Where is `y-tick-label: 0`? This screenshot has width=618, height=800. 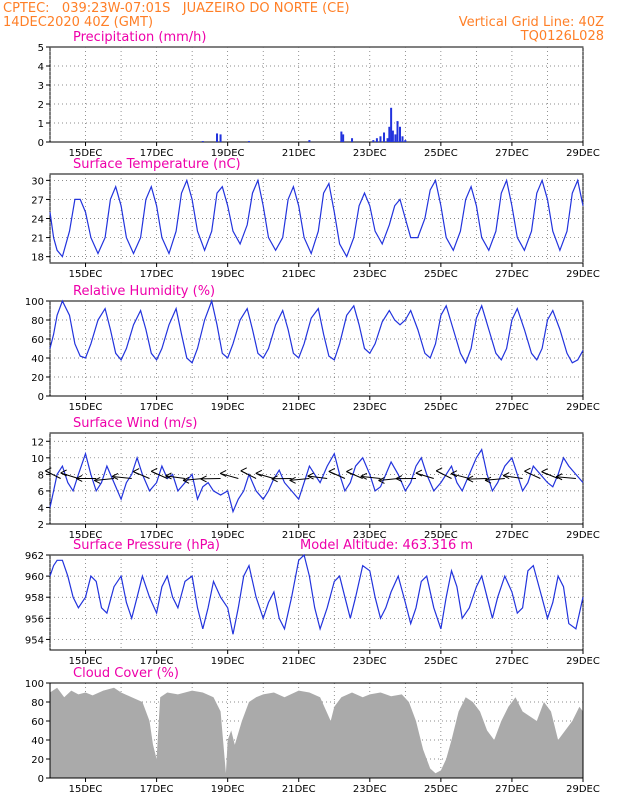 y-tick-label: 0 is located at coordinates (41, 397).